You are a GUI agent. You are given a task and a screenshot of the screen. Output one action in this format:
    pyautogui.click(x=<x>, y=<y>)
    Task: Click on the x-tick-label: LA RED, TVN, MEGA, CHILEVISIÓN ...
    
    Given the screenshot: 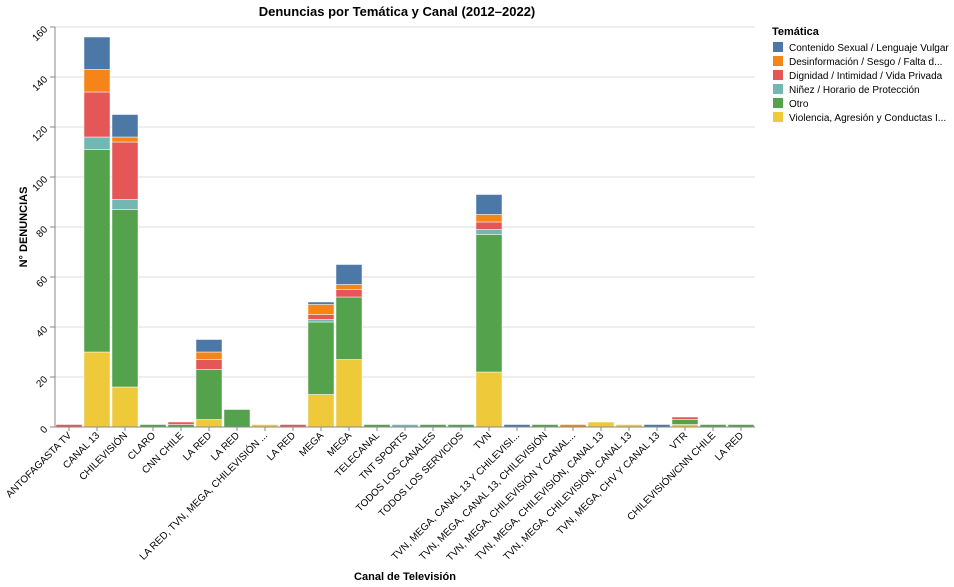 What is the action you would take?
    pyautogui.click(x=203, y=496)
    